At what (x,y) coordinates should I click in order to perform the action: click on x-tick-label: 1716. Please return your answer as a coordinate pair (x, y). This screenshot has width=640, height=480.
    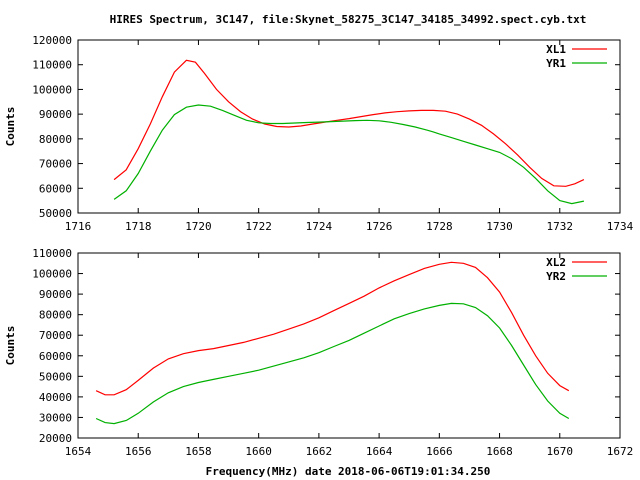
    Looking at the image, I should click on (78, 226).